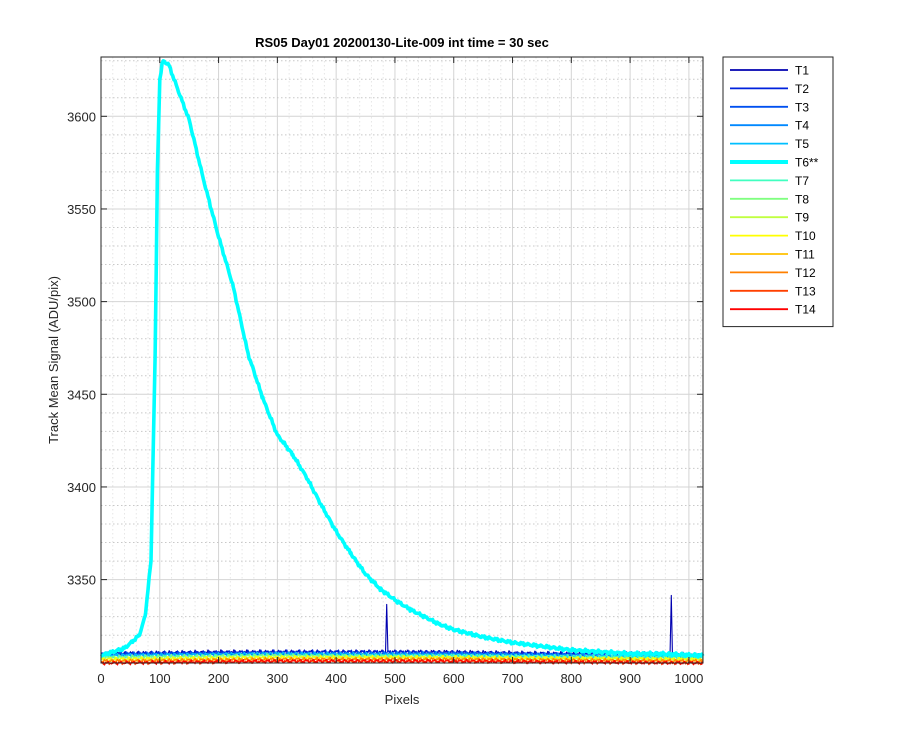 This screenshot has height=750, width=900. I want to click on legend-label: T8, so click(802, 199).